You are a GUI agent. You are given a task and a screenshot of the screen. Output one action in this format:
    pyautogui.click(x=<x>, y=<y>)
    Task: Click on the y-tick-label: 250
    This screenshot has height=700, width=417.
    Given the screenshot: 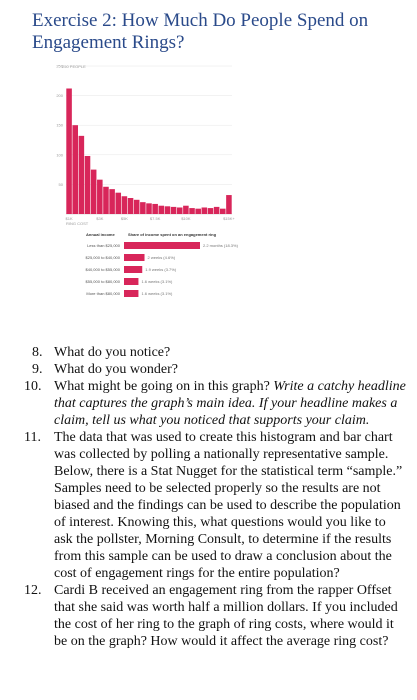 What is the action you would take?
    pyautogui.click(x=59, y=66)
    